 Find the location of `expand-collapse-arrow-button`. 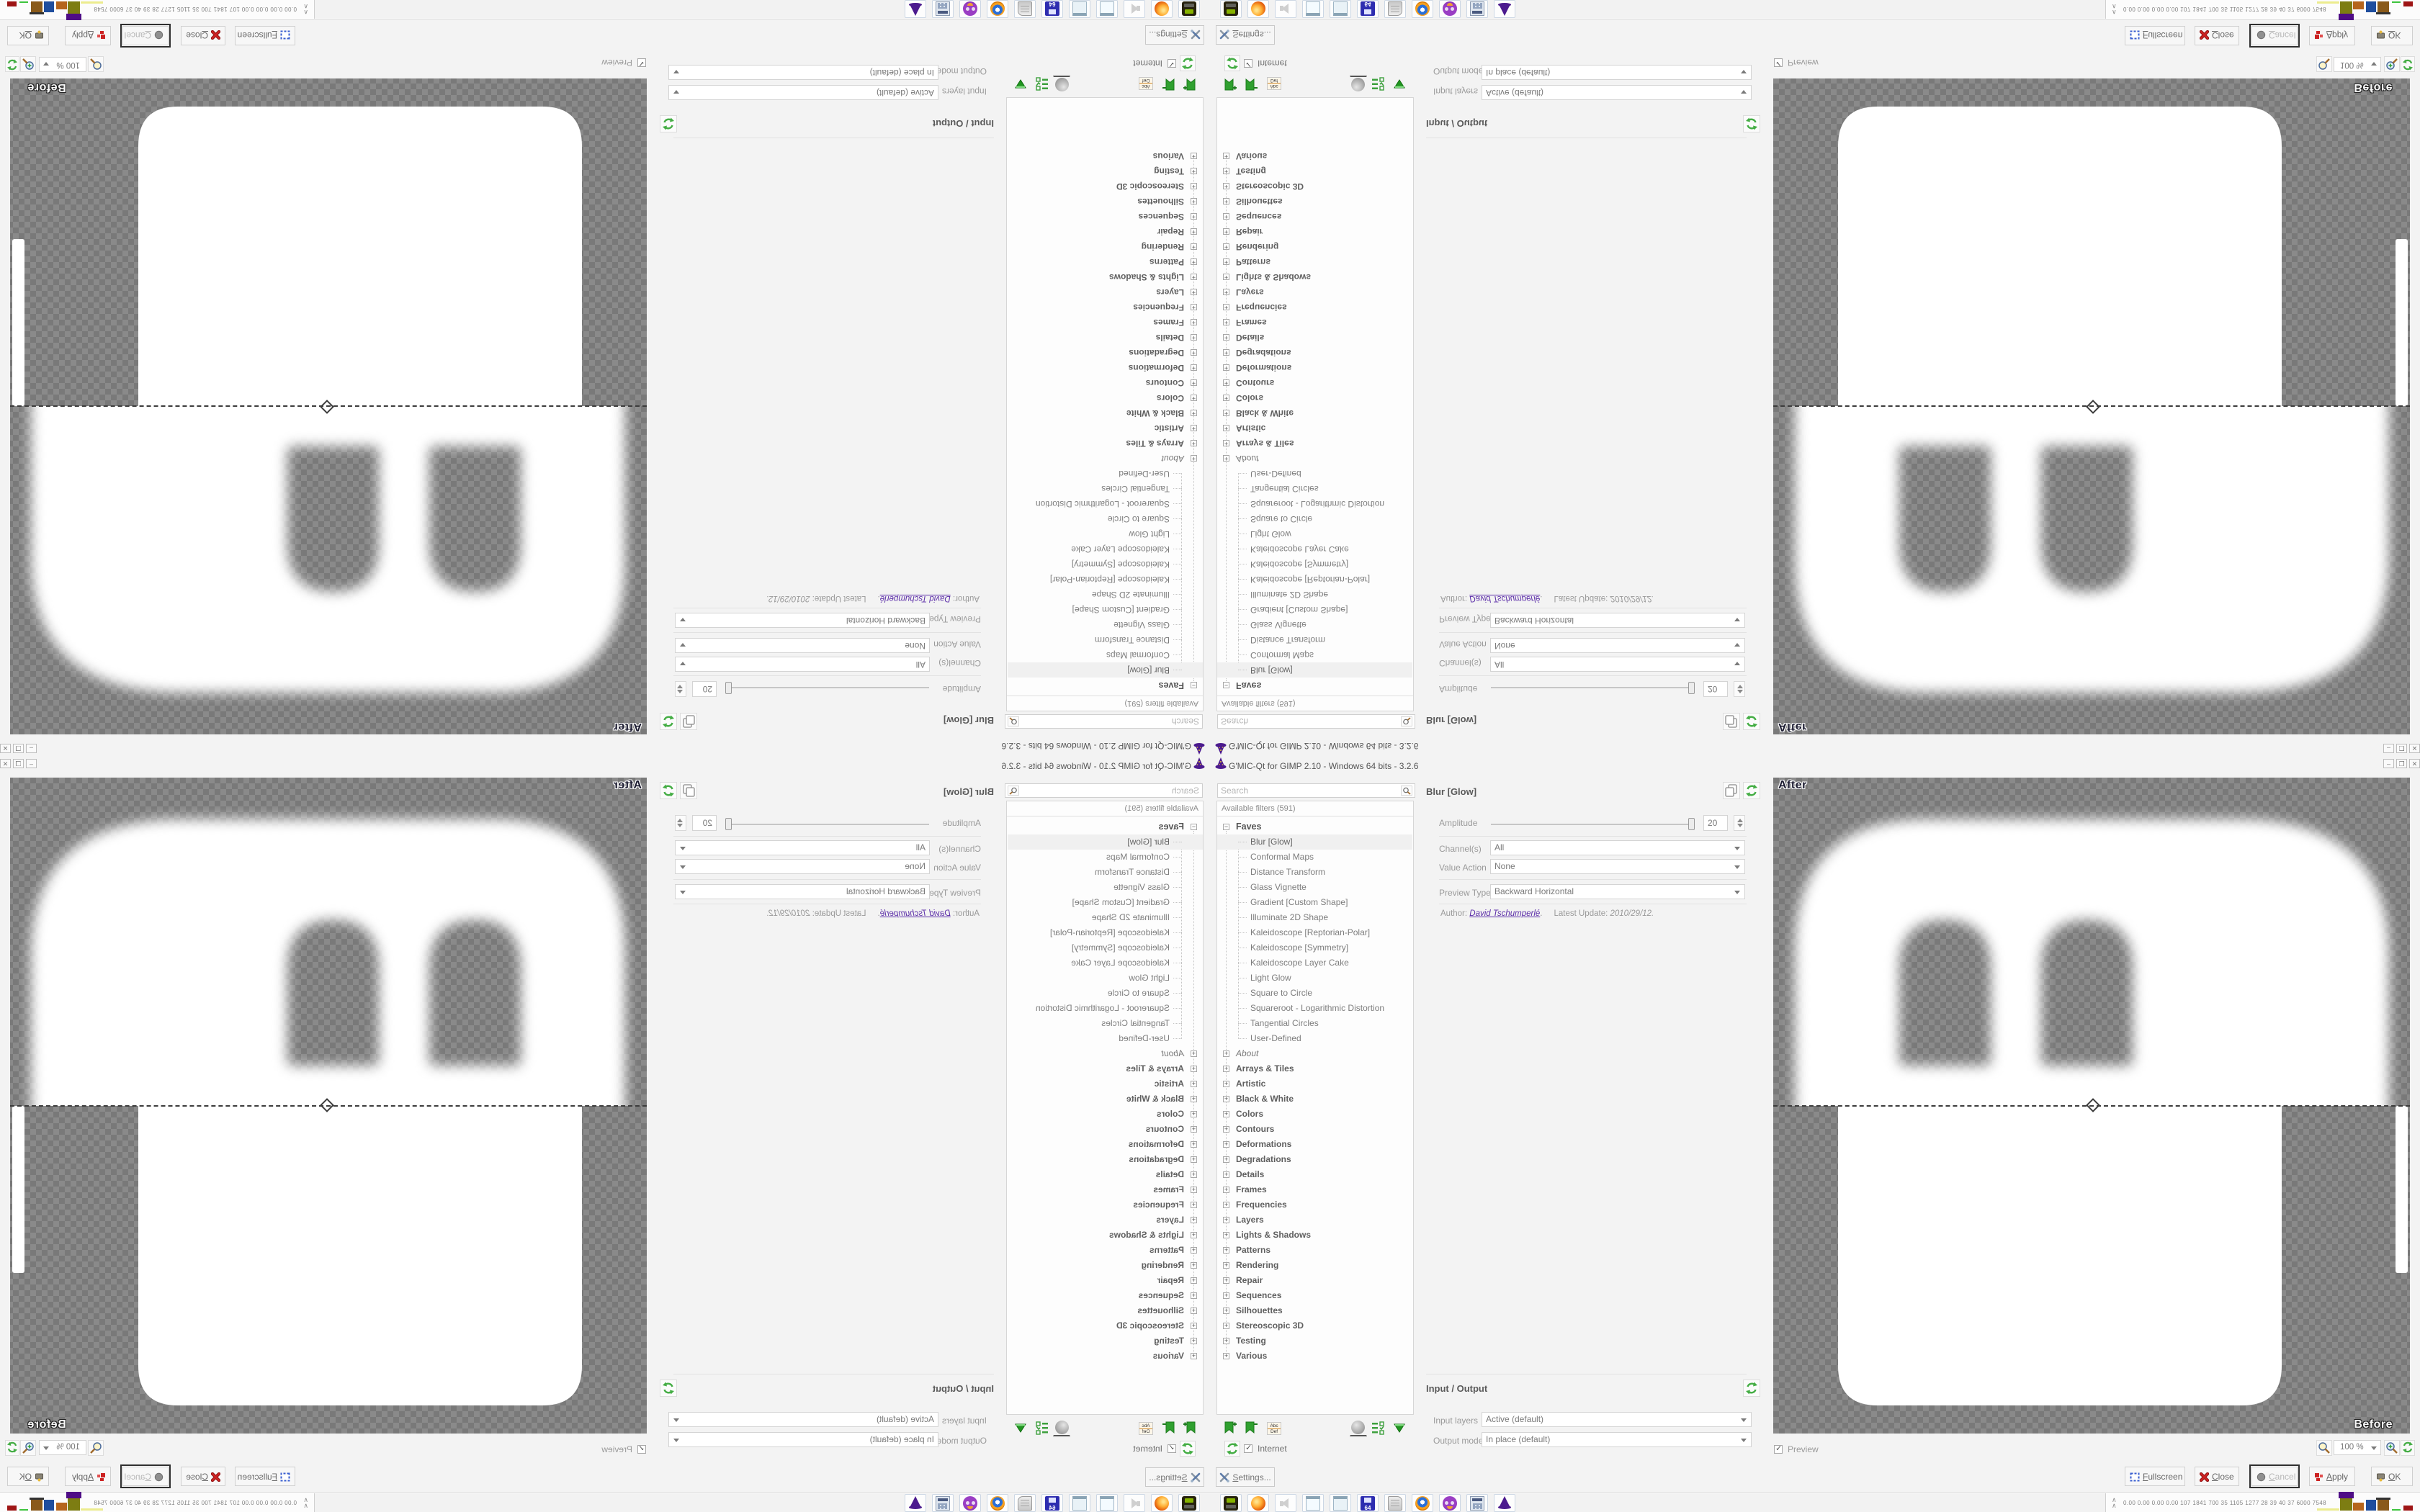

expand-collapse-arrow-button is located at coordinates (1399, 84).